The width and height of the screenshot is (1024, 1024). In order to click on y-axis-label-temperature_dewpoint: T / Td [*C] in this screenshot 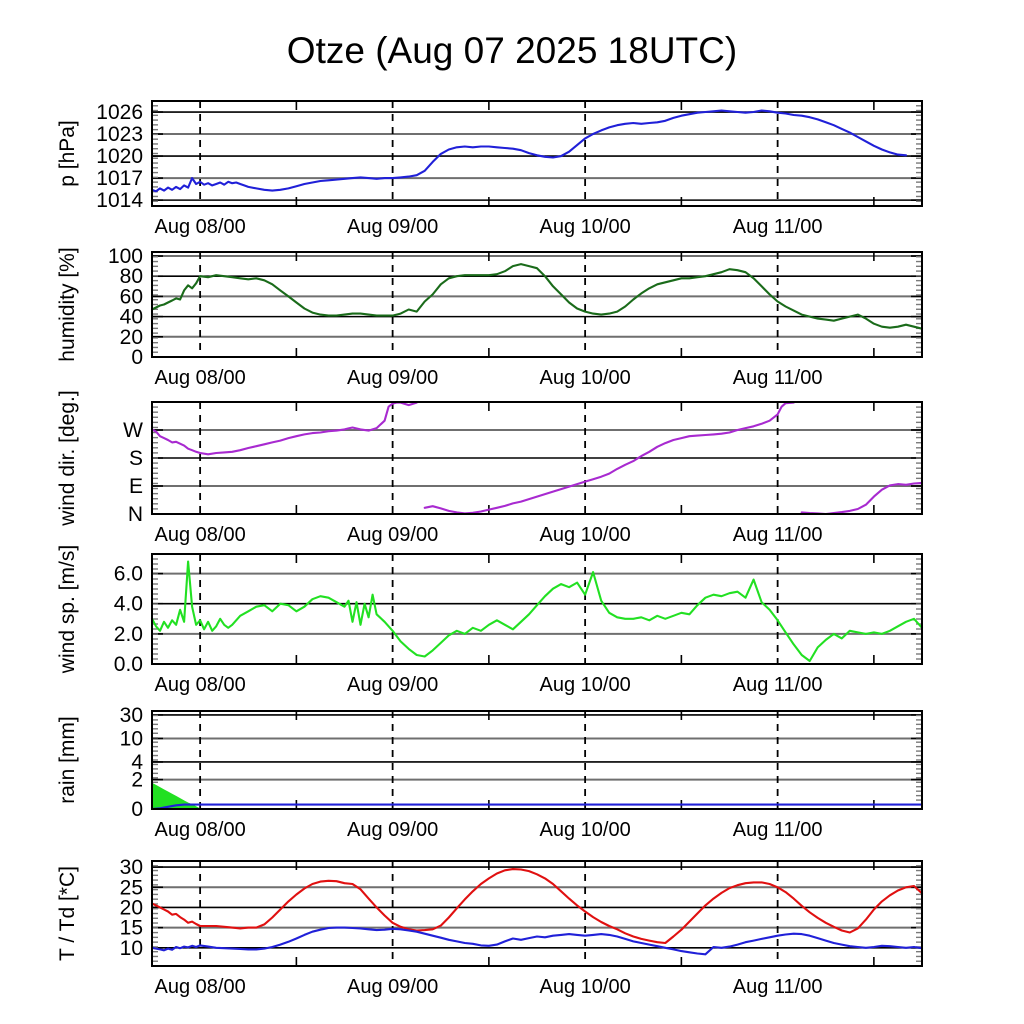, I will do `click(67, 913)`.